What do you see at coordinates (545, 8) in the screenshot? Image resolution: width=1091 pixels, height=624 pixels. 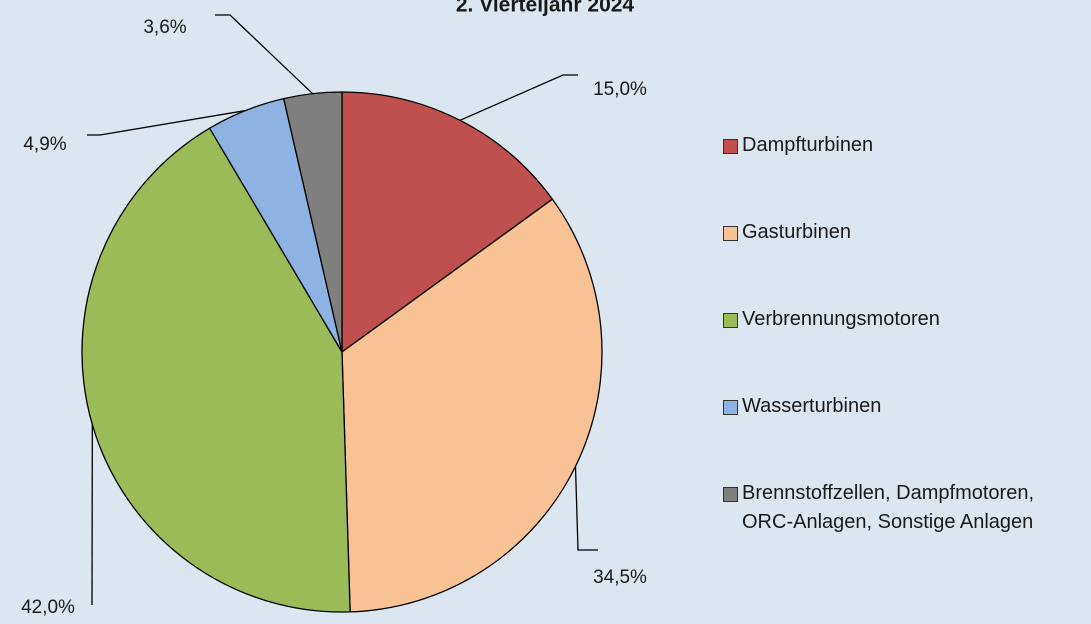 I see `chart-title: 2. Vierteljahr 2024` at bounding box center [545, 8].